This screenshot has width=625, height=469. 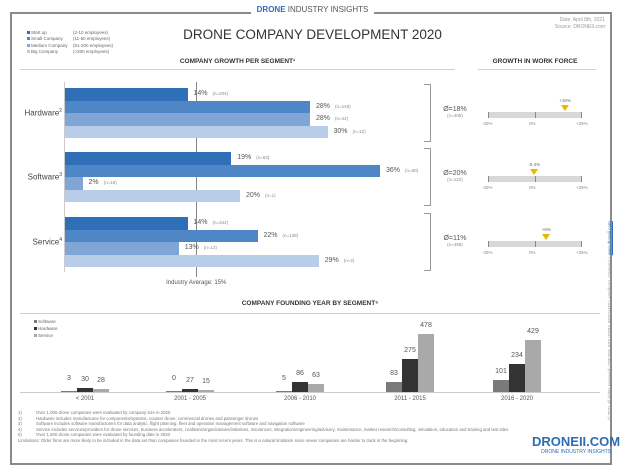 What do you see at coordinates (487, 187) in the screenshot?
I see `gauge-tick-label: -25%` at bounding box center [487, 187].